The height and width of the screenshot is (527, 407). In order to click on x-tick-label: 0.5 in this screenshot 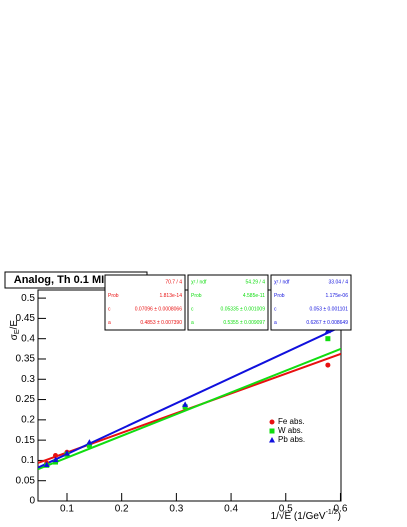, I will do `click(286, 509)`.